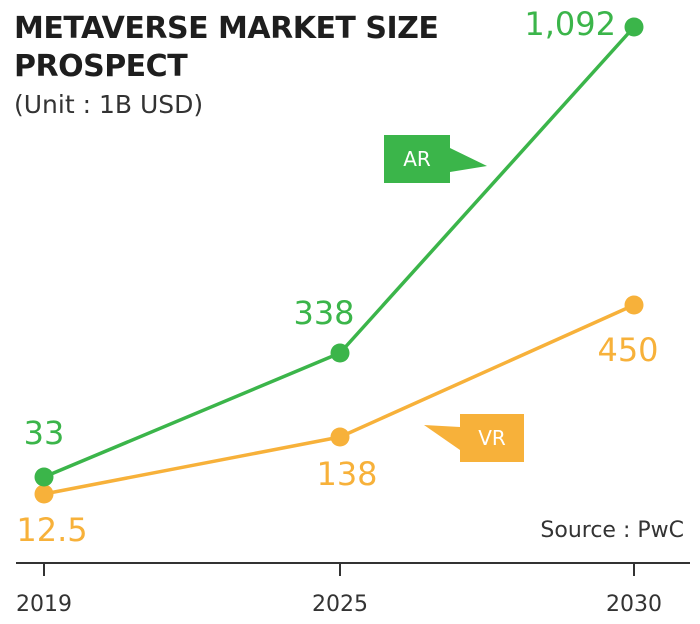 Image resolution: width=700 pixels, height=624 pixels. I want to click on vr-tag-box, so click(492, 438).